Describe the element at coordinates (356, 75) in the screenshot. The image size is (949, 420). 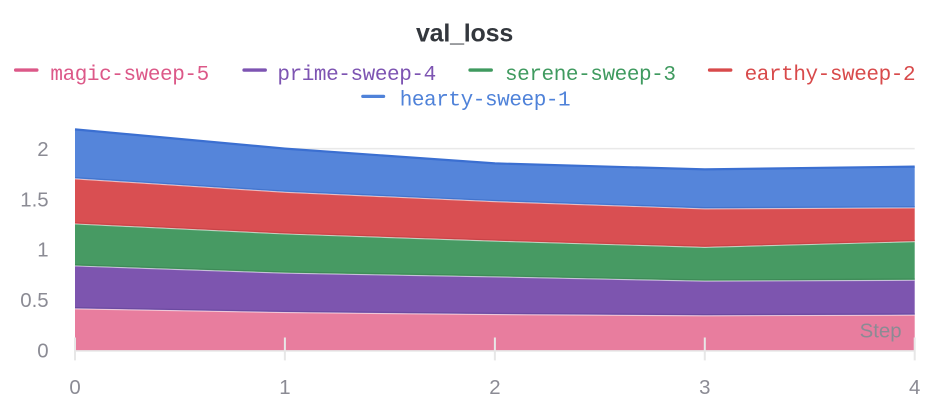
I see `svg-text: prime-sweep-4` at that location.